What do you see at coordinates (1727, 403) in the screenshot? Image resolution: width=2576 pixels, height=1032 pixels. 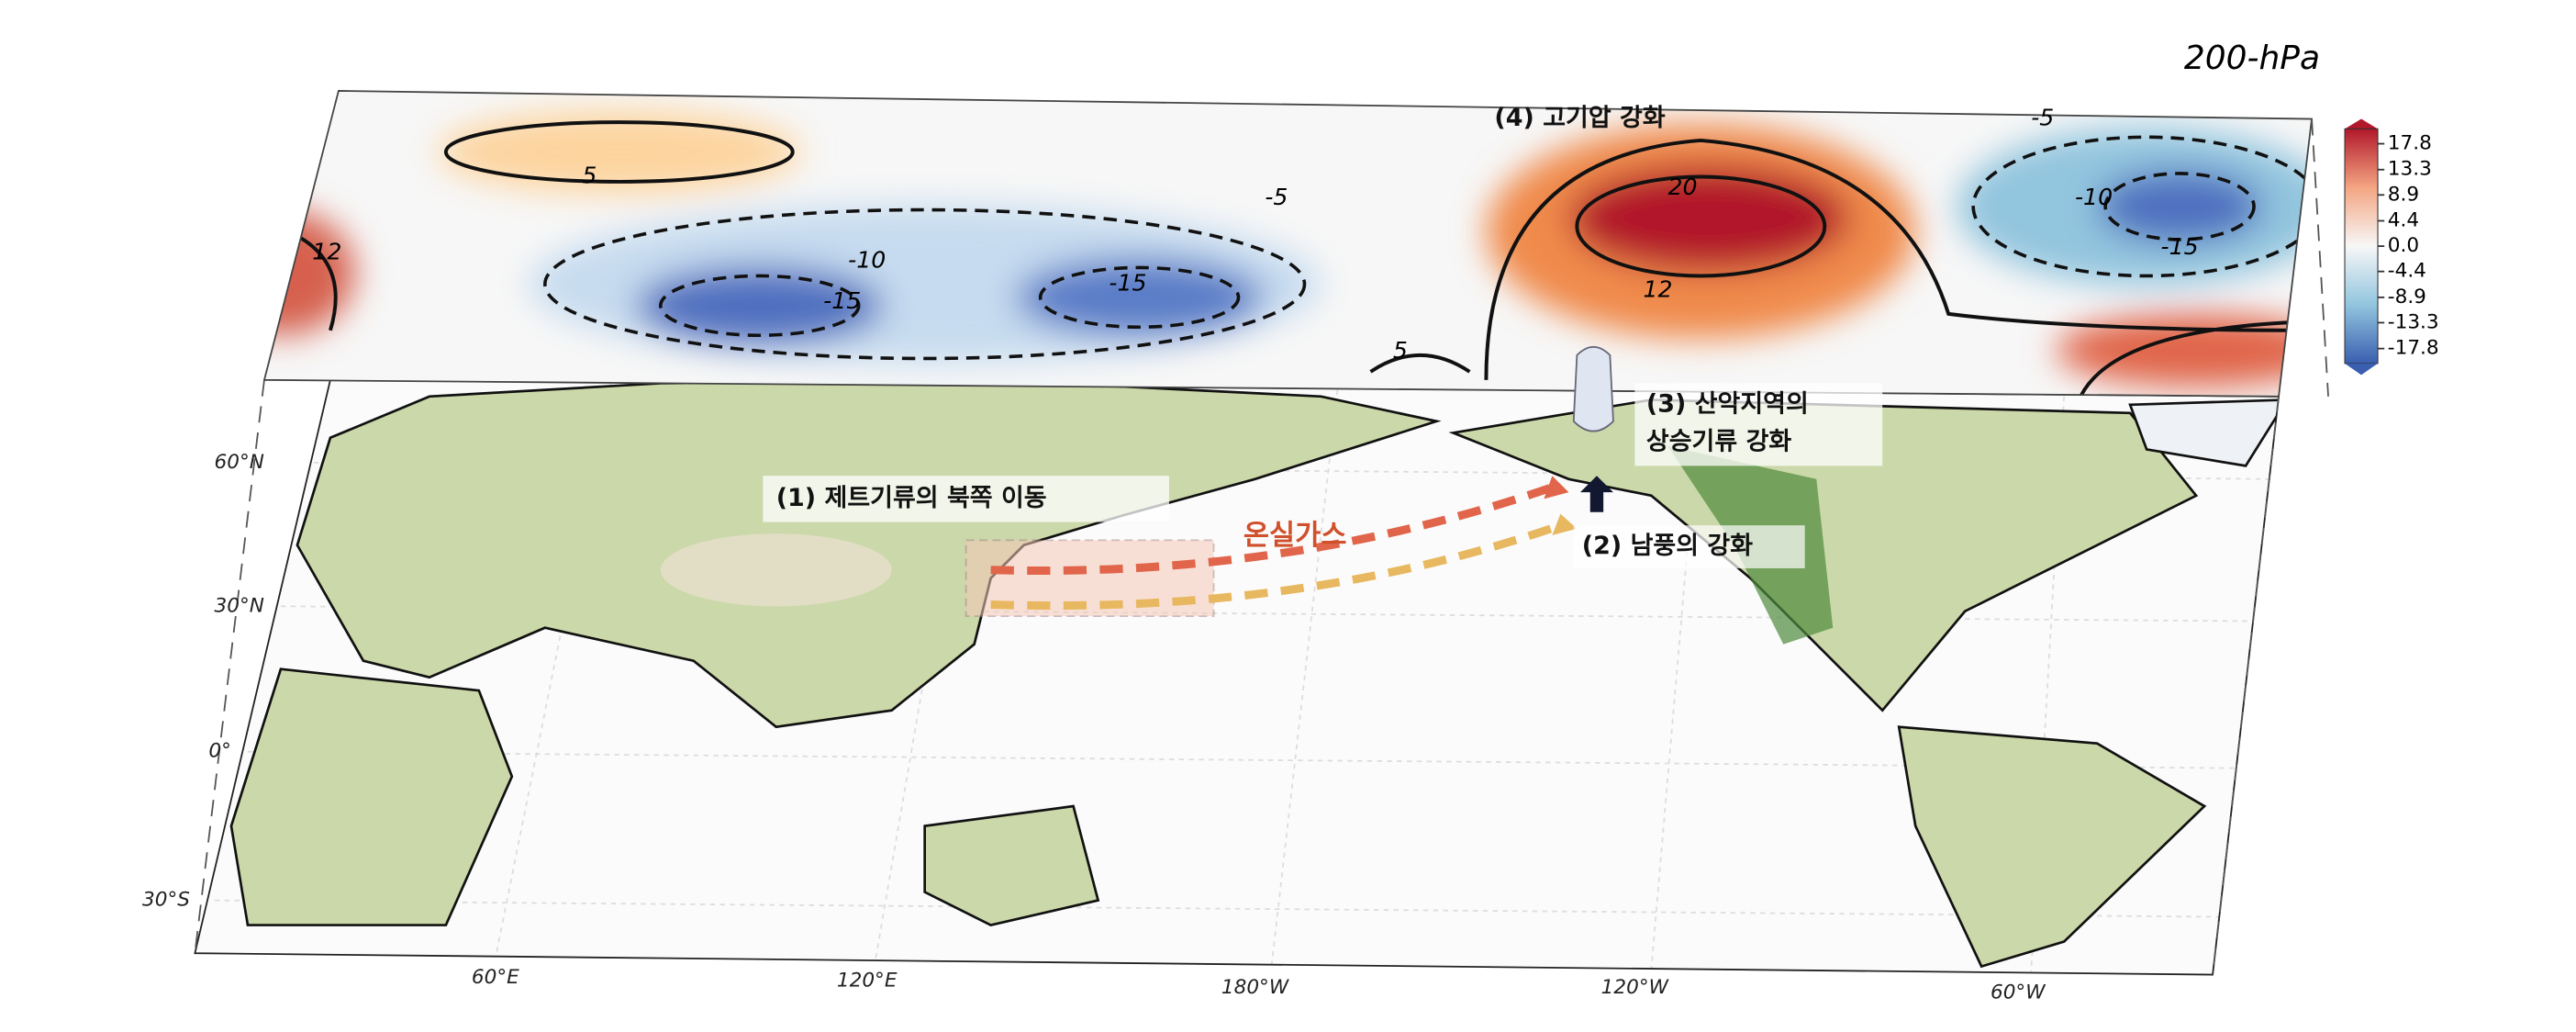 I see `annotation: (3) 산악지역의` at bounding box center [1727, 403].